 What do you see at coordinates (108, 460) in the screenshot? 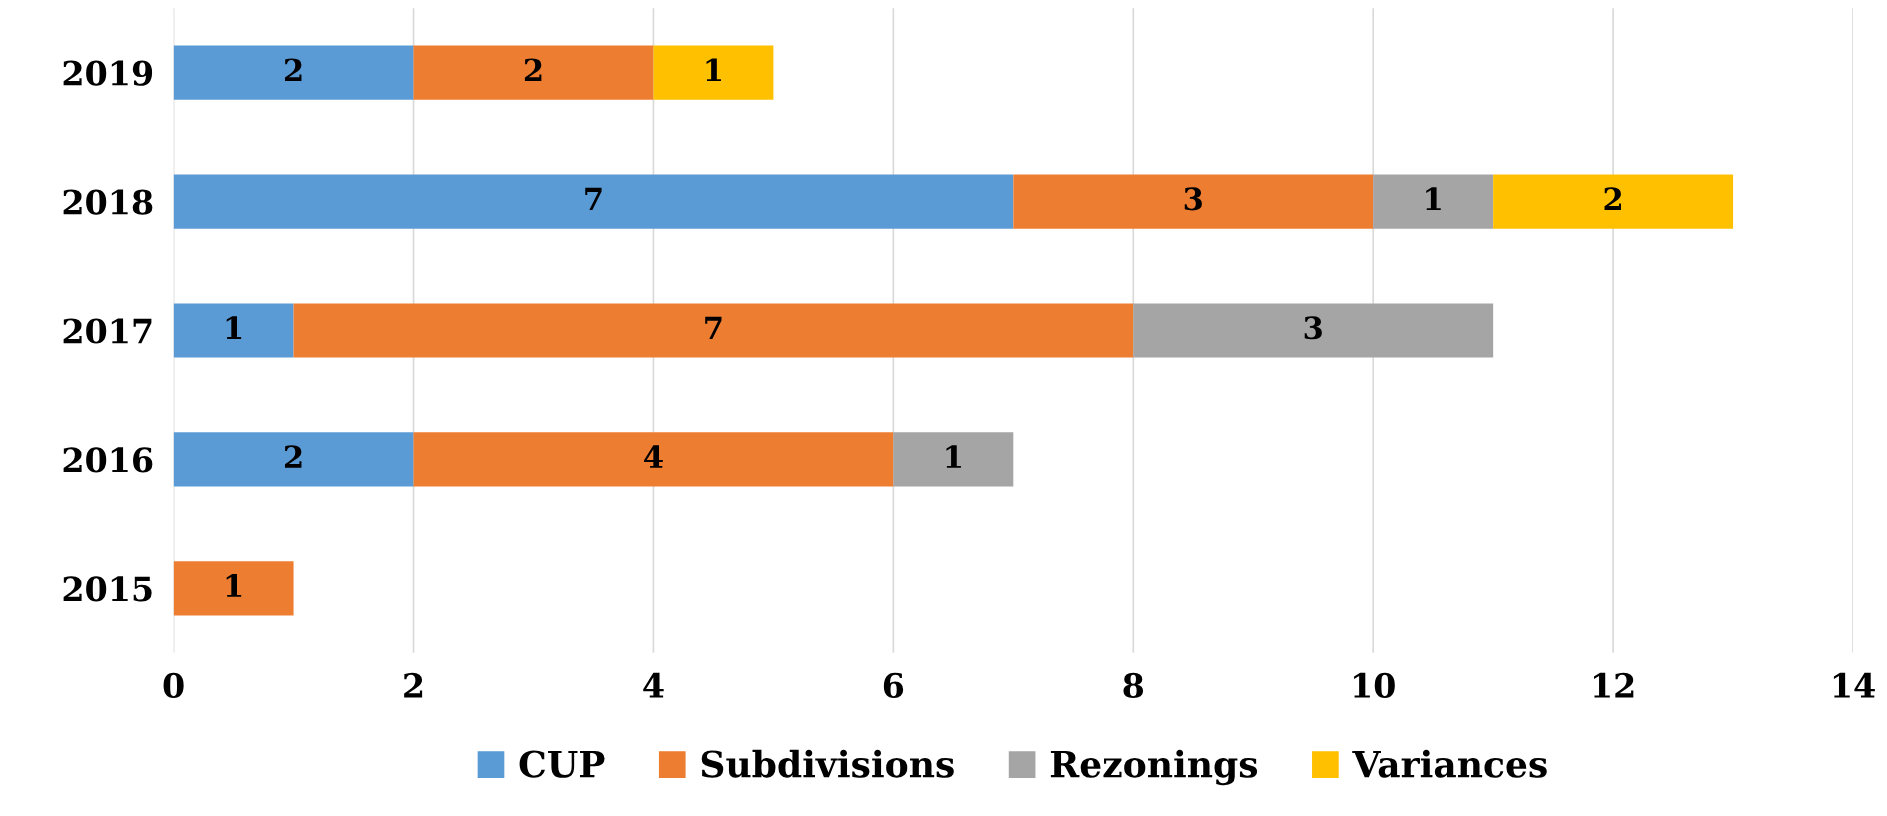
I see `y-tick-label: 2016` at bounding box center [108, 460].